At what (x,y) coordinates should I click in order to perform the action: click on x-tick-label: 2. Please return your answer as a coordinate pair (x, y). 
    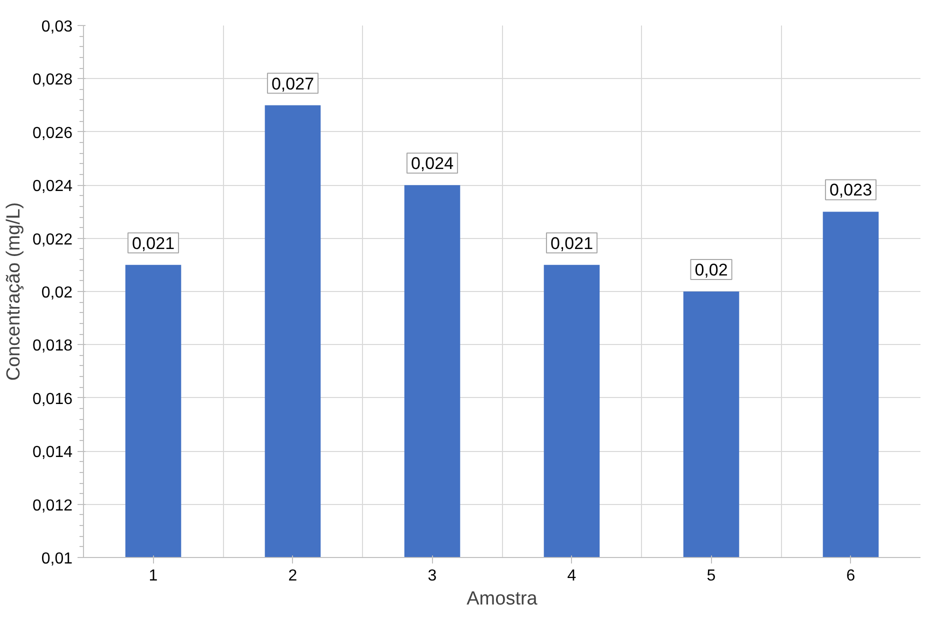
    Looking at the image, I should click on (293, 576).